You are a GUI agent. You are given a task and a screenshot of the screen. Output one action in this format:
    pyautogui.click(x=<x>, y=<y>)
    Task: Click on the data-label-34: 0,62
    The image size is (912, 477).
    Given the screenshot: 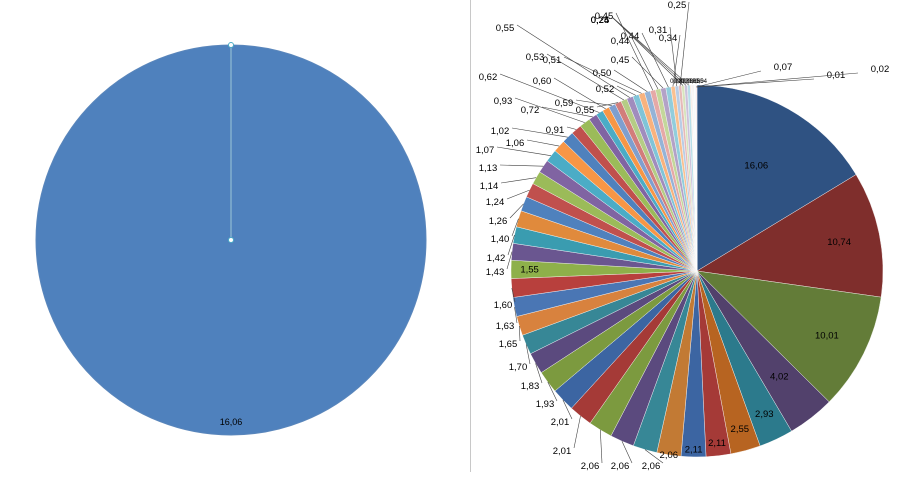 What is the action you would take?
    pyautogui.click(x=488, y=77)
    